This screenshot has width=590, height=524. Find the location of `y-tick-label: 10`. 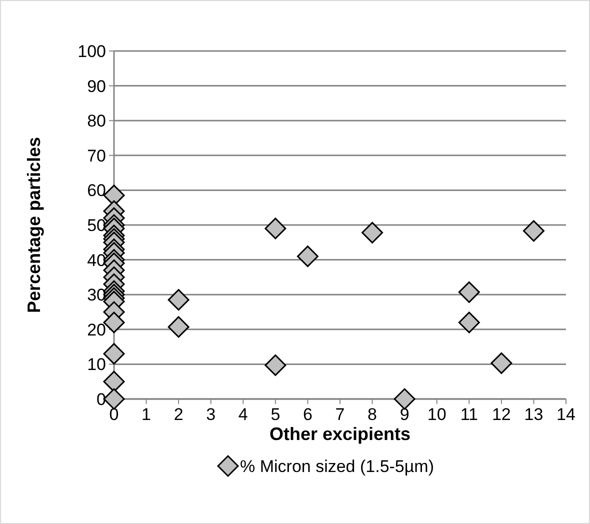

y-tick-label: 10 is located at coordinates (96, 364).